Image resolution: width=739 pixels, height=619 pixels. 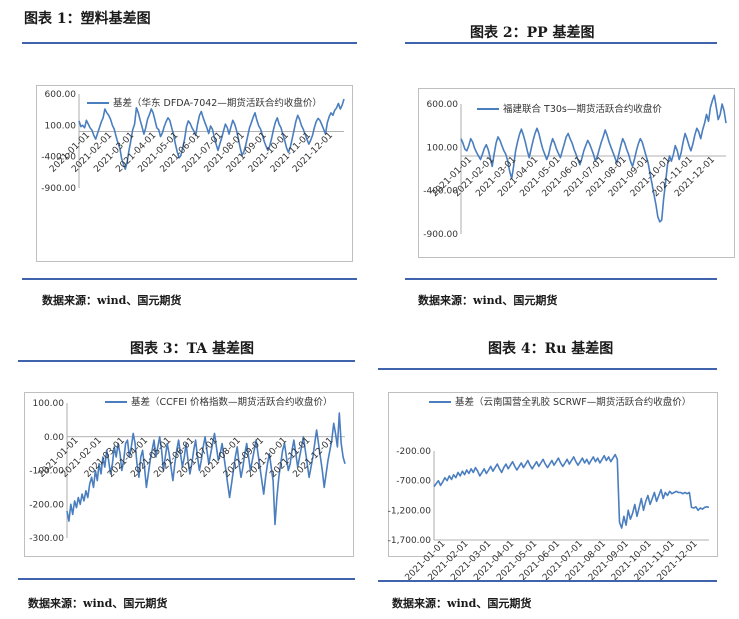 What do you see at coordinates (547, 369) in the screenshot?
I see `panel-4-top-rule` at bounding box center [547, 369].